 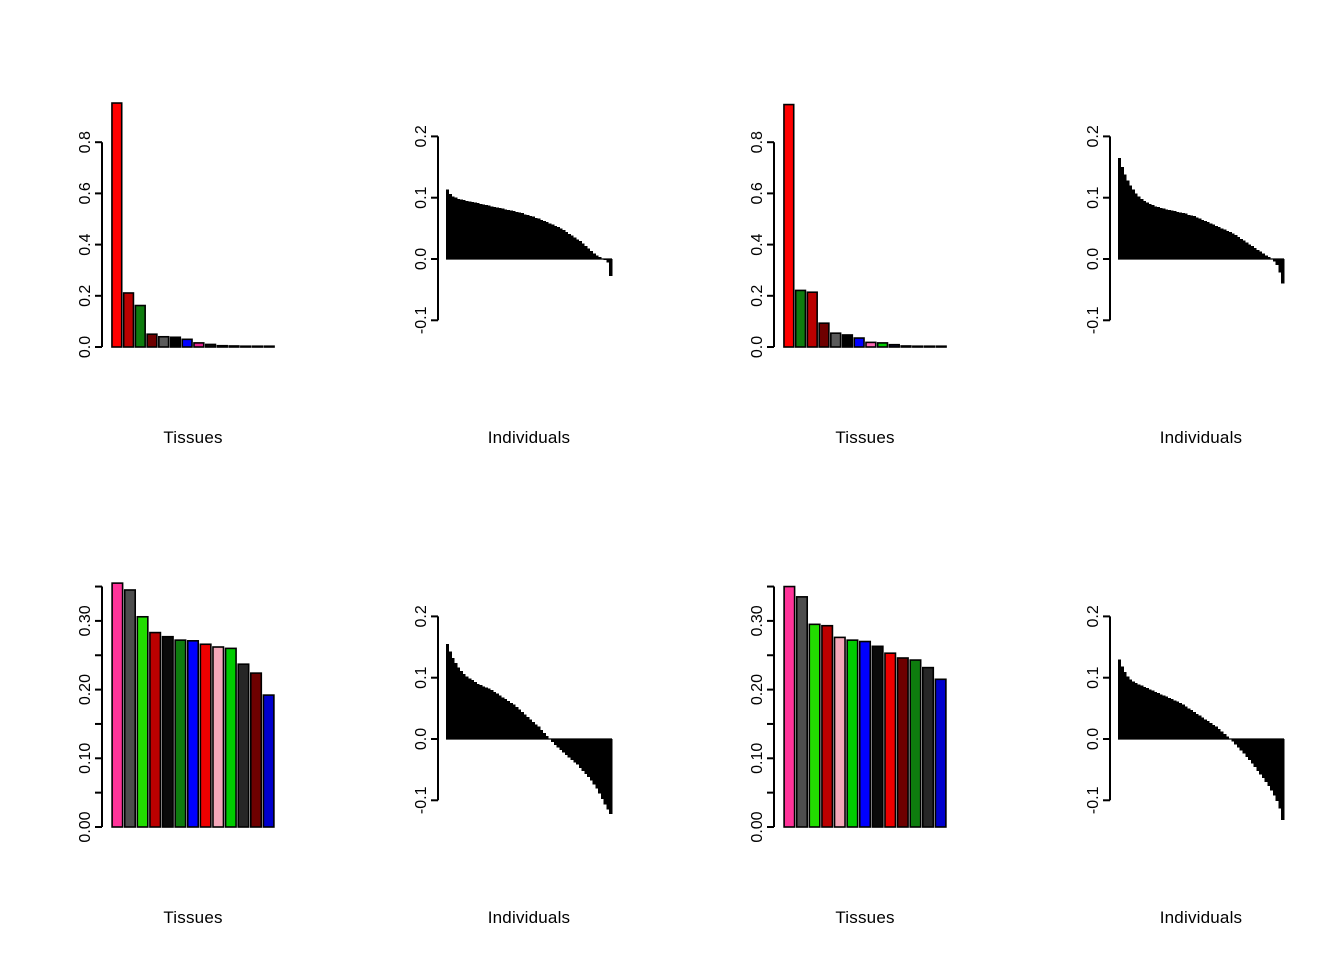 I want to click on y-tick-label: 0.30, so click(x=85, y=620).